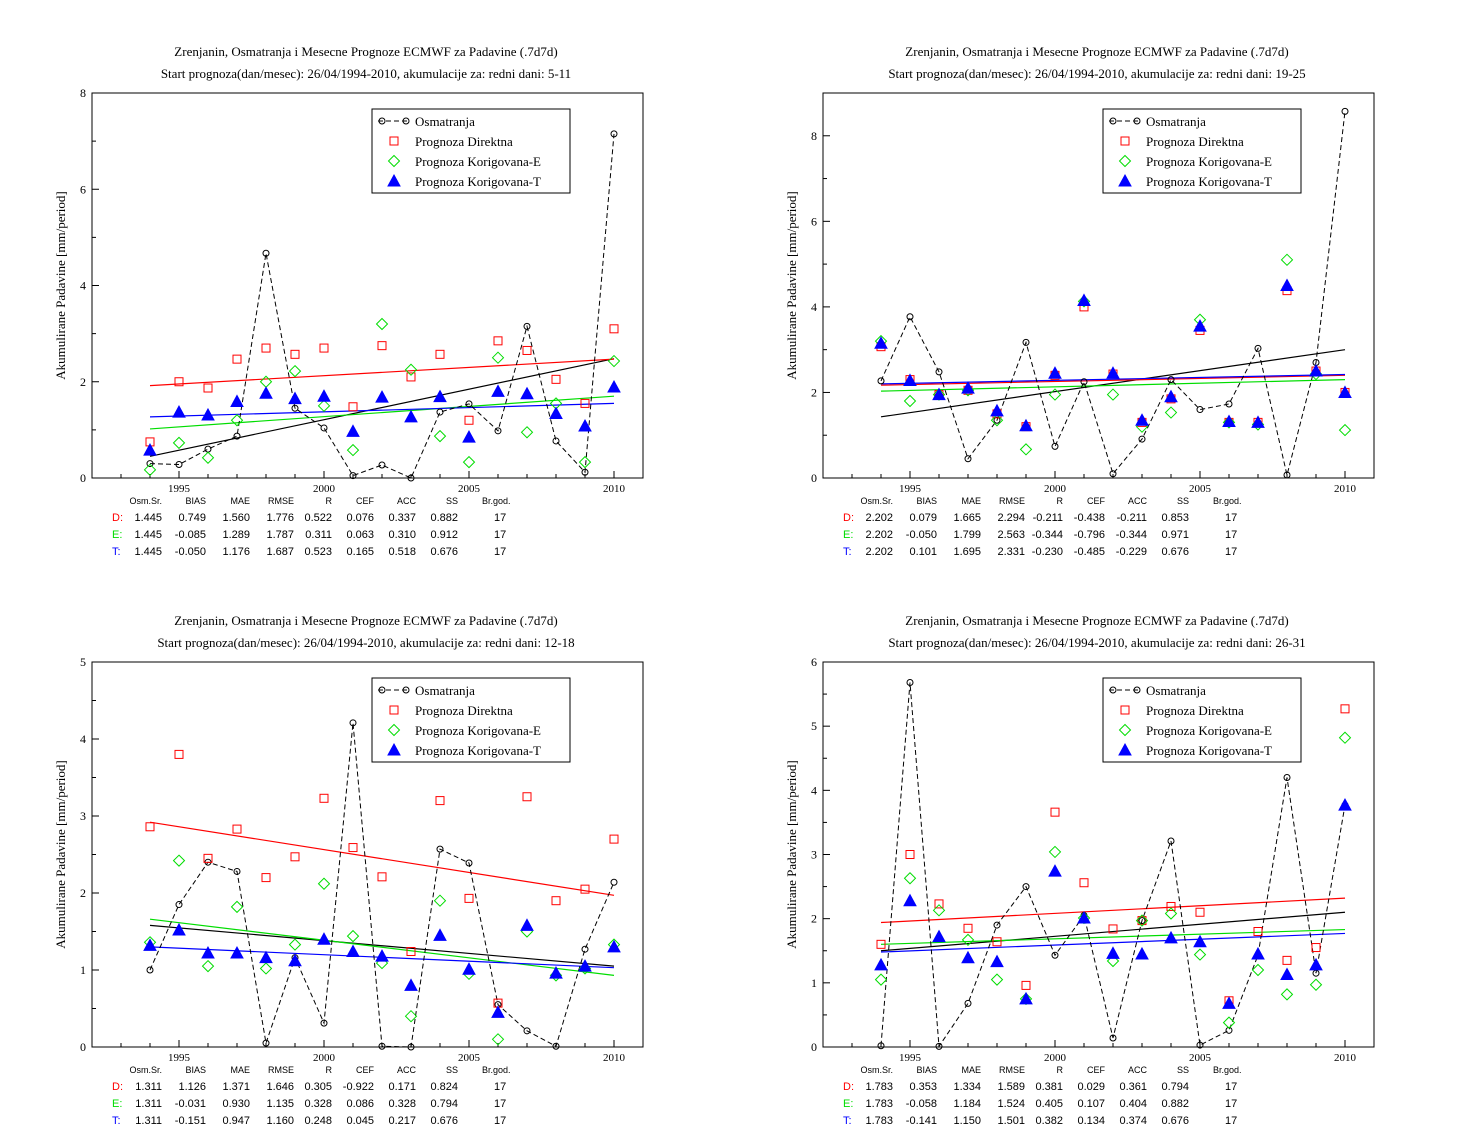 Image resolution: width=1462 pixels, height=1138 pixels. What do you see at coordinates (471, 720) in the screenshot?
I see `legend-box` at bounding box center [471, 720].